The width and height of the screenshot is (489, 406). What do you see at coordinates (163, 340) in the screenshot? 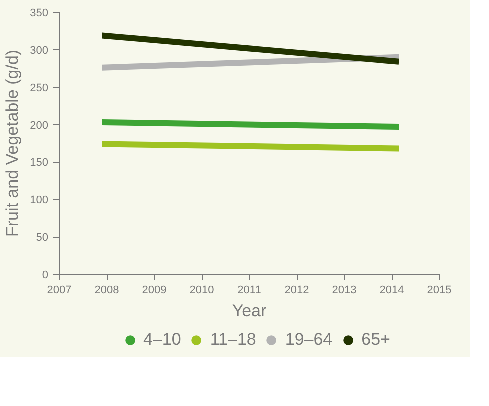
I see `legend-label: 4–10` at bounding box center [163, 340].